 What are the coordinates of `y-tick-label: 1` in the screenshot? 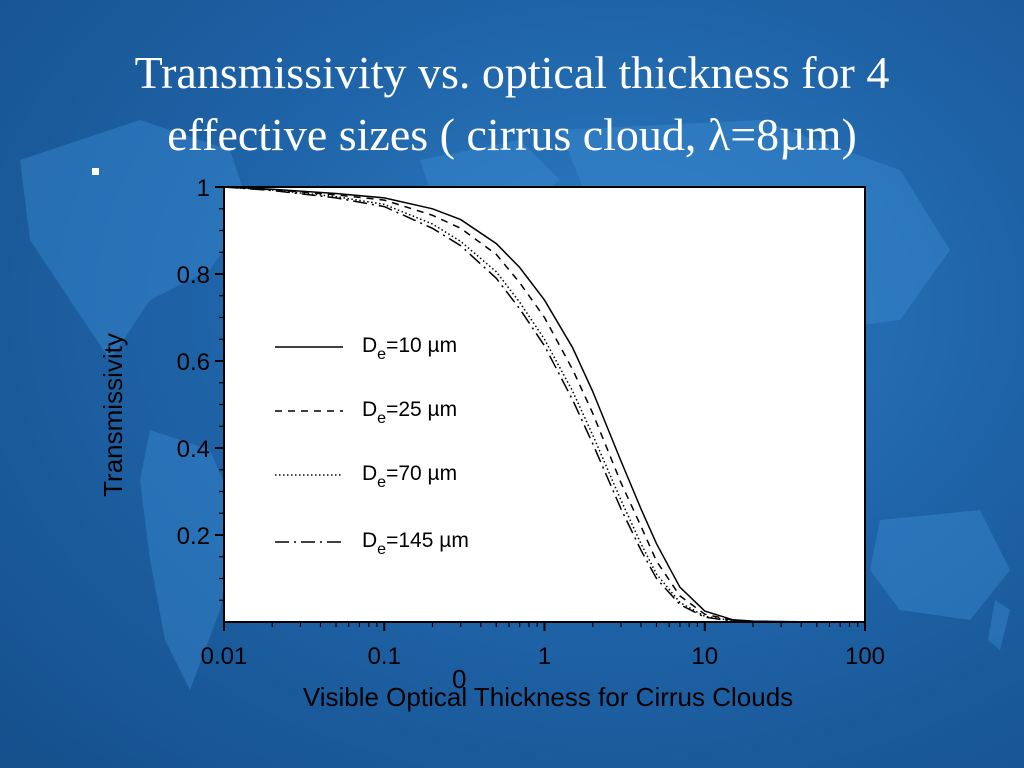 It's located at (203, 188).